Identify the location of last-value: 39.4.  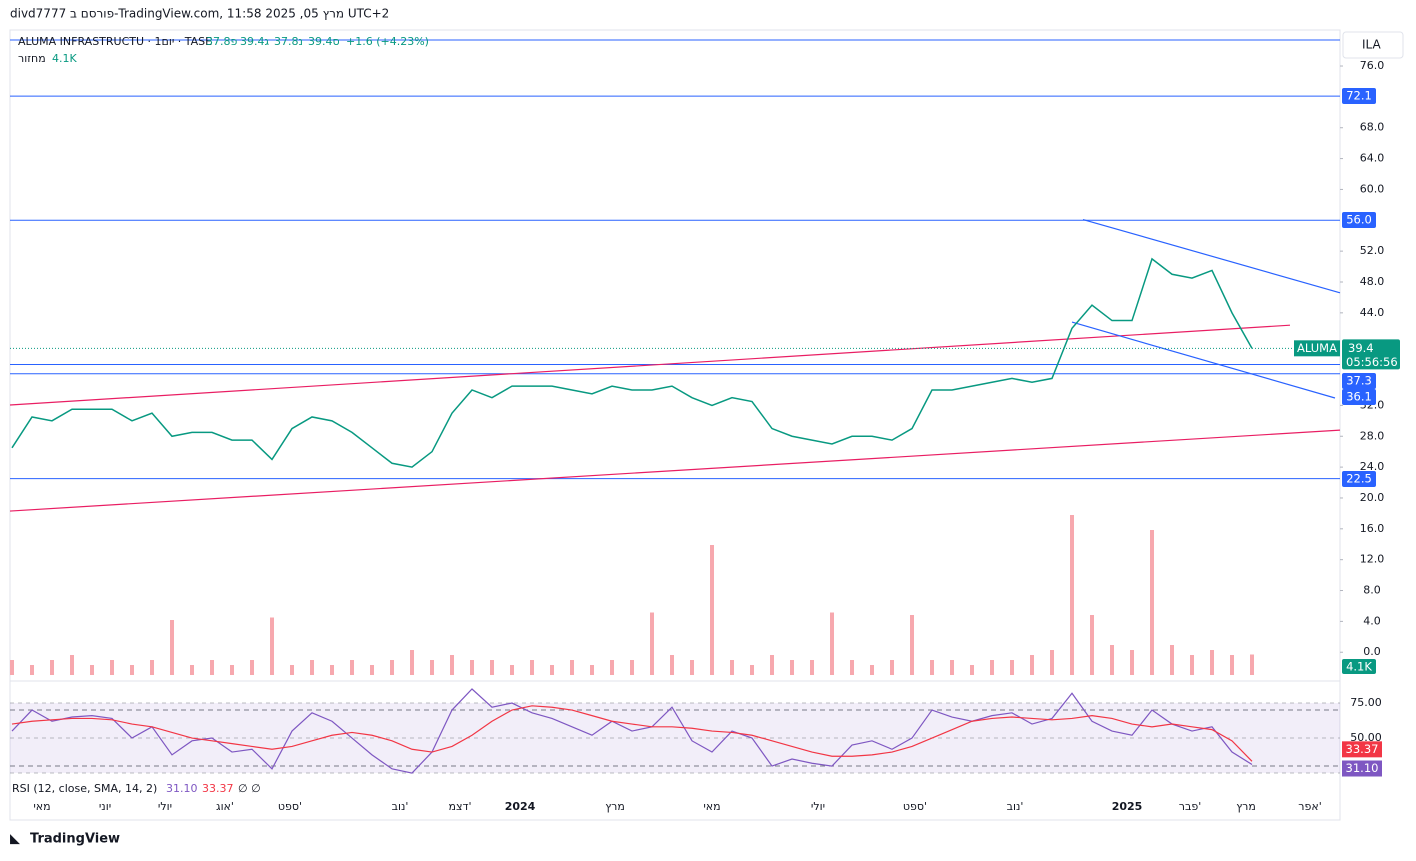
(1361, 348).